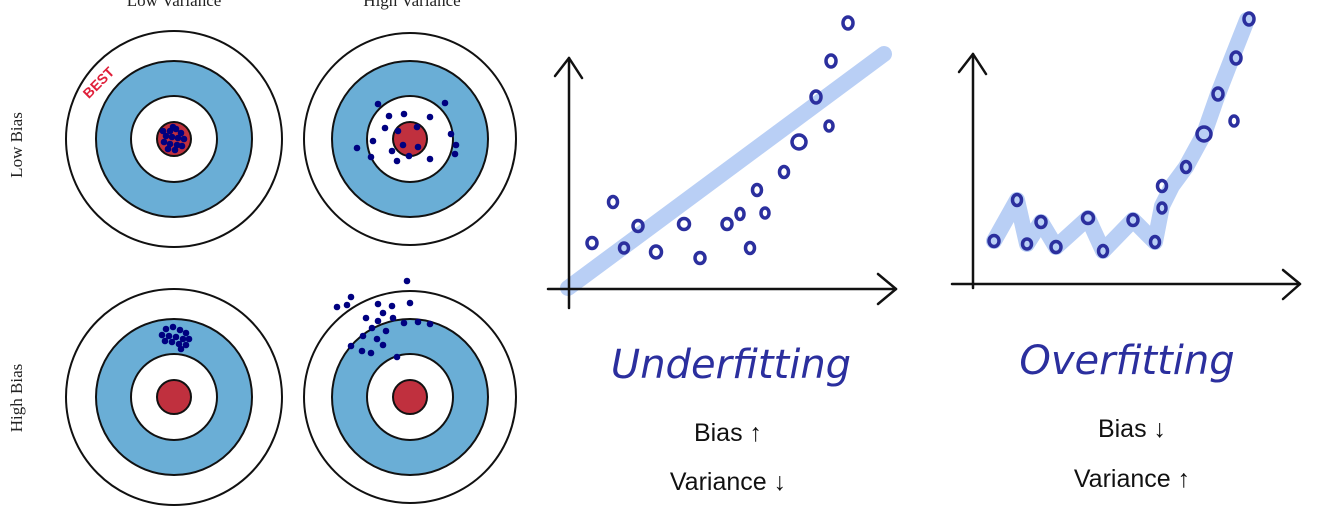 This screenshot has width=1317, height=512. I want to click on underfitting-fit-line, so click(726, 171).